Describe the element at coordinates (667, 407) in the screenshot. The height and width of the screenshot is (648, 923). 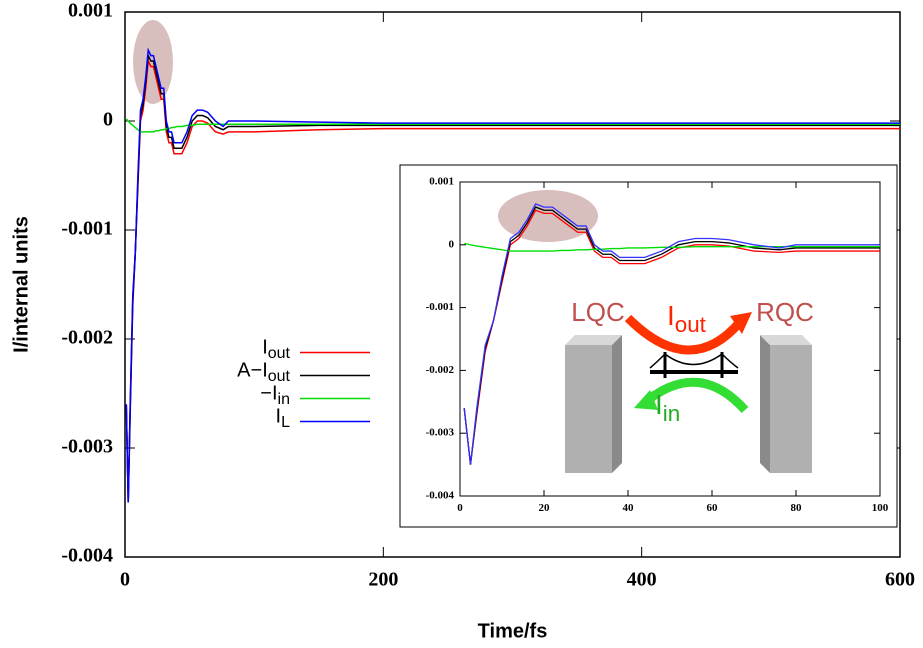
I see `annotation: Iin` at that location.